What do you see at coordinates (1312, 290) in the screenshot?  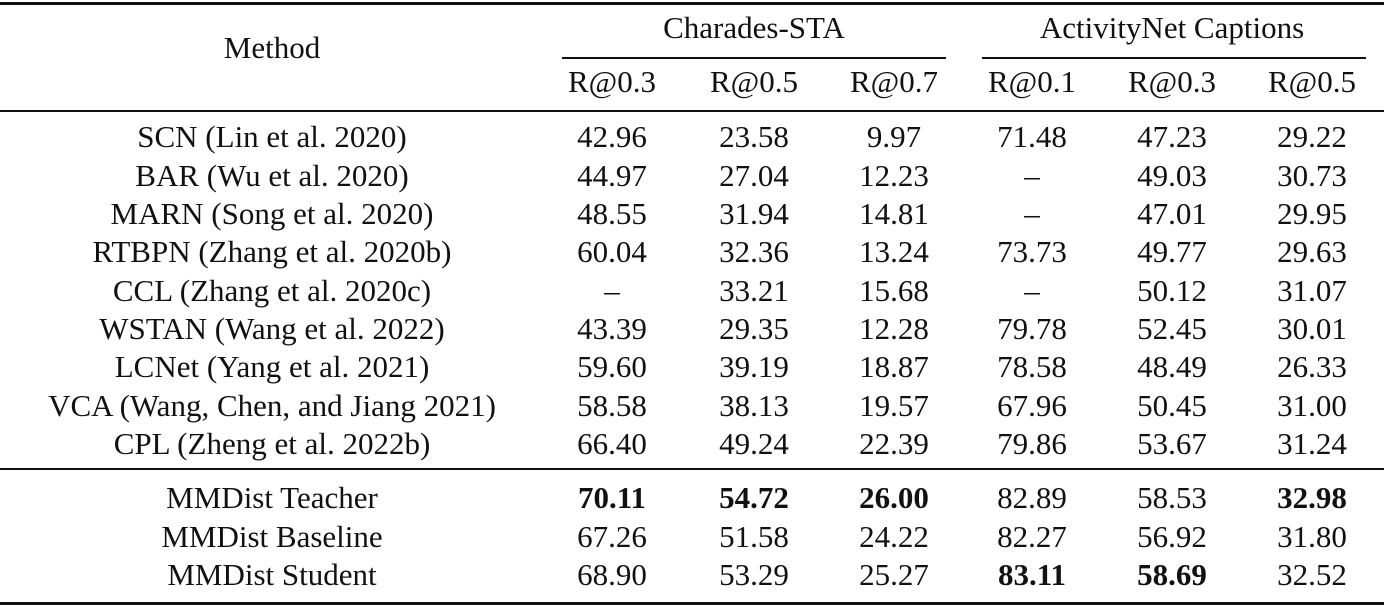 I see `value-cell: 31.07` at bounding box center [1312, 290].